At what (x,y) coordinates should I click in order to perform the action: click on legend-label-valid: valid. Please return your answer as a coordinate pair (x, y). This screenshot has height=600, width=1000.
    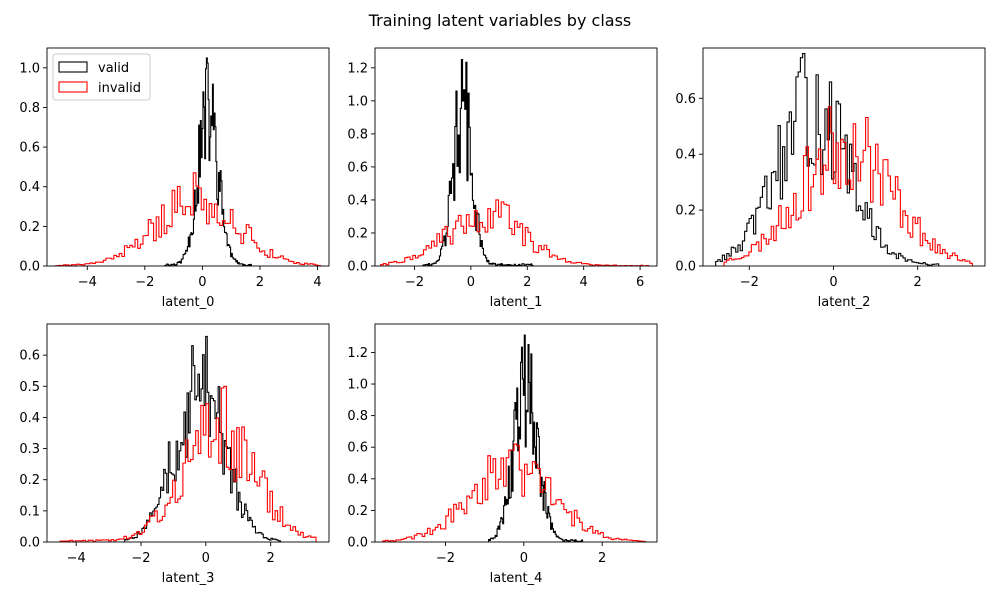
    Looking at the image, I should click on (113, 68).